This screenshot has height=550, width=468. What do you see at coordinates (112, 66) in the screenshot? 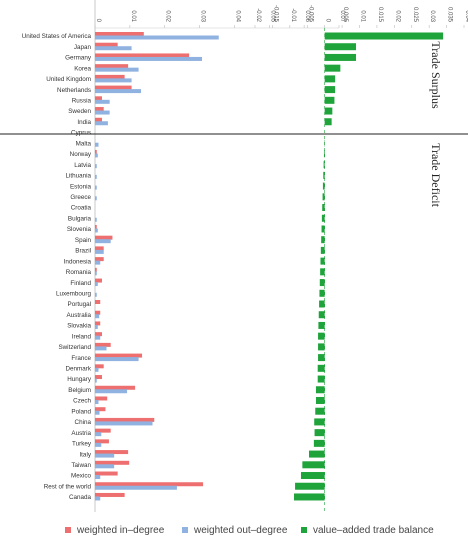
I see `in-degree-bar-korea` at bounding box center [112, 66].